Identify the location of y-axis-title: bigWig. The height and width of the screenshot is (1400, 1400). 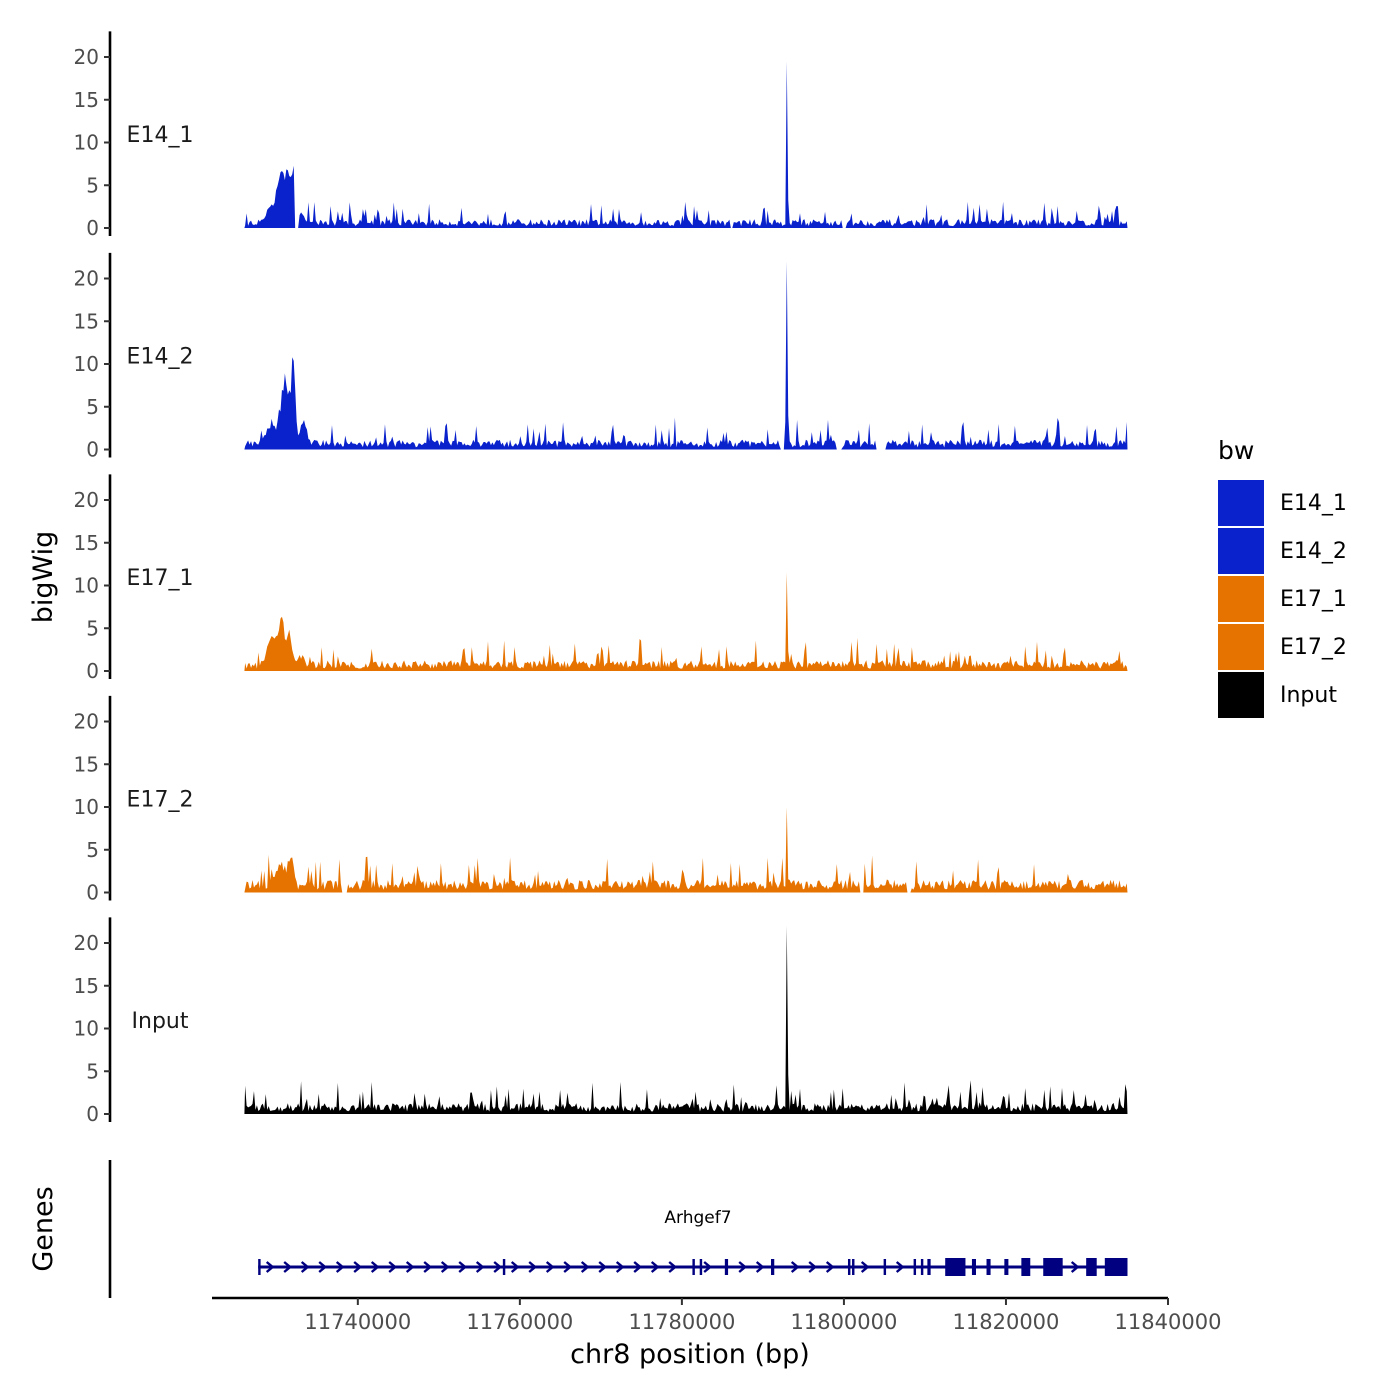
(43, 577).